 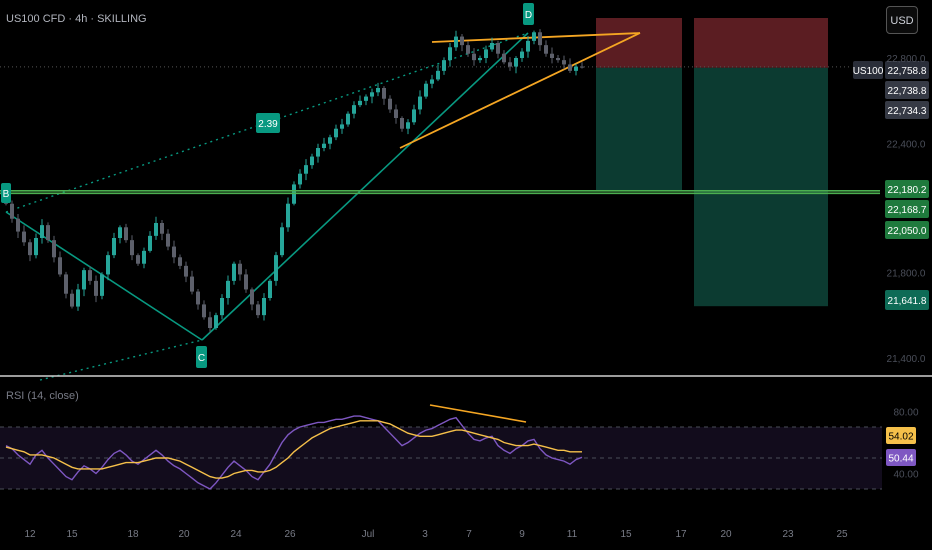 I want to click on label-c: C, so click(x=201, y=357).